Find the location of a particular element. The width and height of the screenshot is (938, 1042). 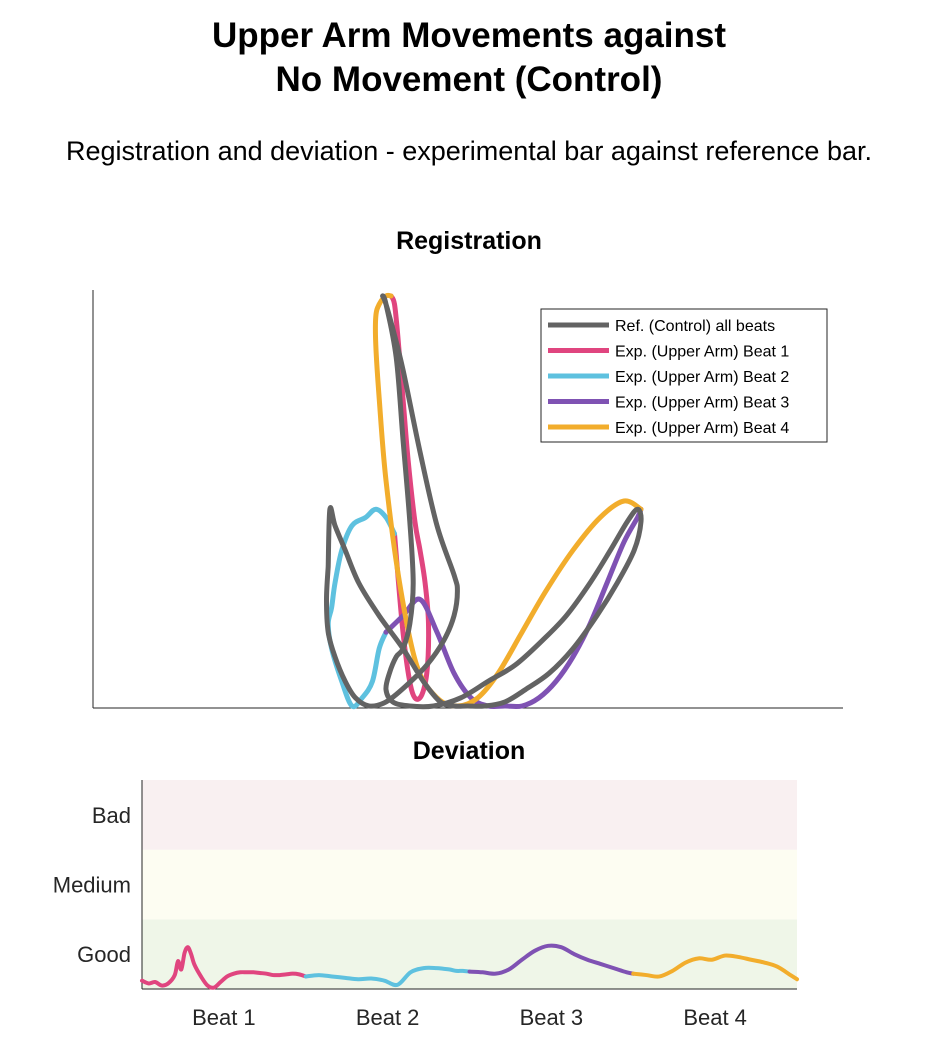

legend-label-2: Exp. (Upper Arm) Beat 1 is located at coordinates (702, 352).